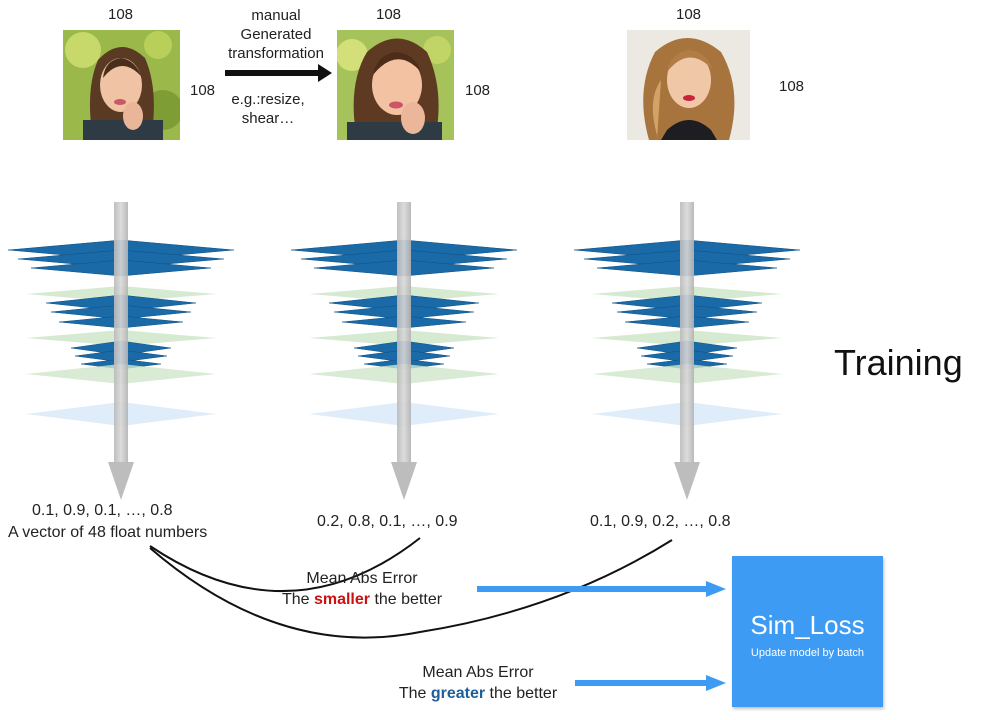 Image resolution: width=995 pixels, height=720 pixels. What do you see at coordinates (807, 653) in the screenshot?
I see `sim-loss-subtitle: Update model by batch` at bounding box center [807, 653].